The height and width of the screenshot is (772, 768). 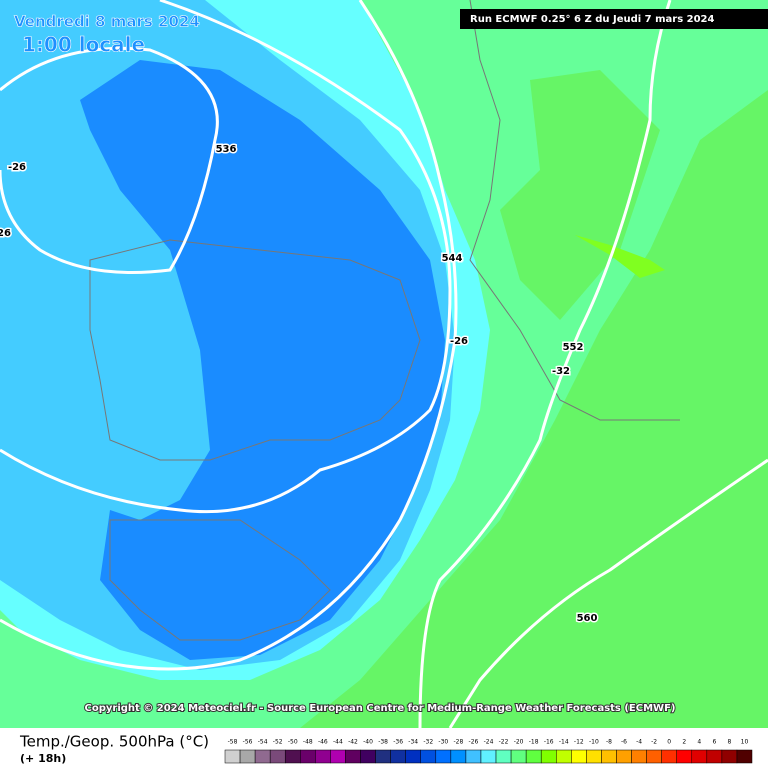 I want to click on color-label: -24, so click(x=489, y=742).